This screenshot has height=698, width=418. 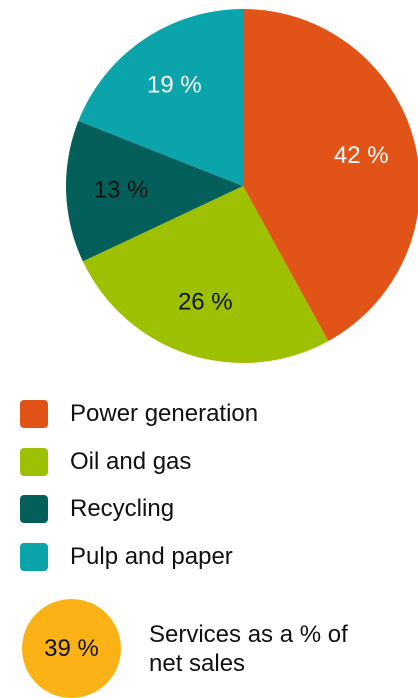 I want to click on services-kpi: 39 % Services as a % of net sales, so click(x=195, y=648).